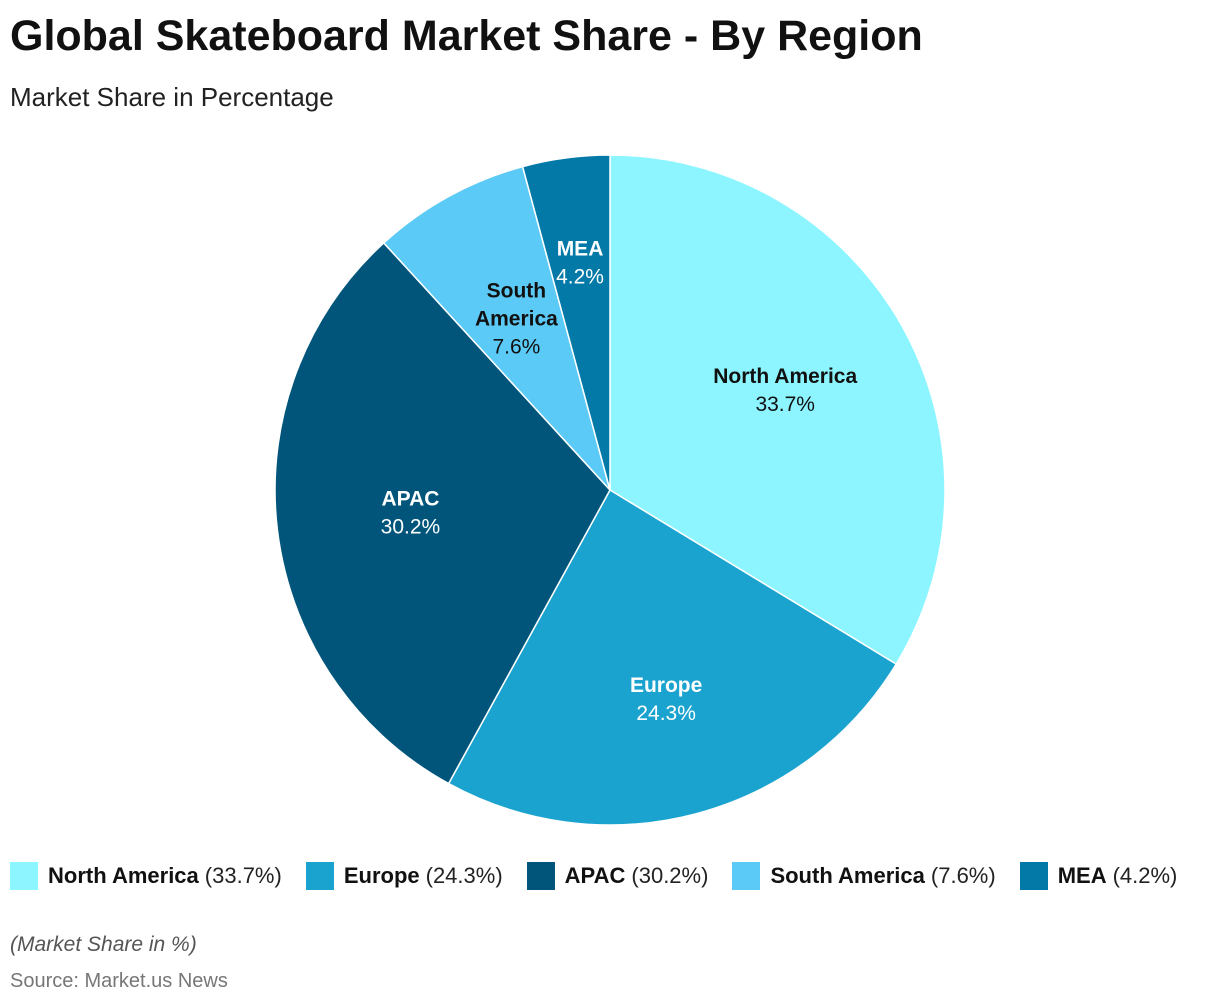  What do you see at coordinates (666, 685) in the screenshot?
I see `slice-label-europe: Europe` at bounding box center [666, 685].